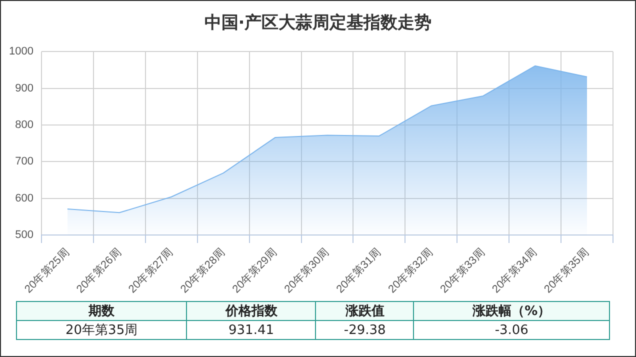 This screenshot has height=357, width=636. Describe the element at coordinates (101, 311) in the screenshot. I see `text: 期数` at that location.